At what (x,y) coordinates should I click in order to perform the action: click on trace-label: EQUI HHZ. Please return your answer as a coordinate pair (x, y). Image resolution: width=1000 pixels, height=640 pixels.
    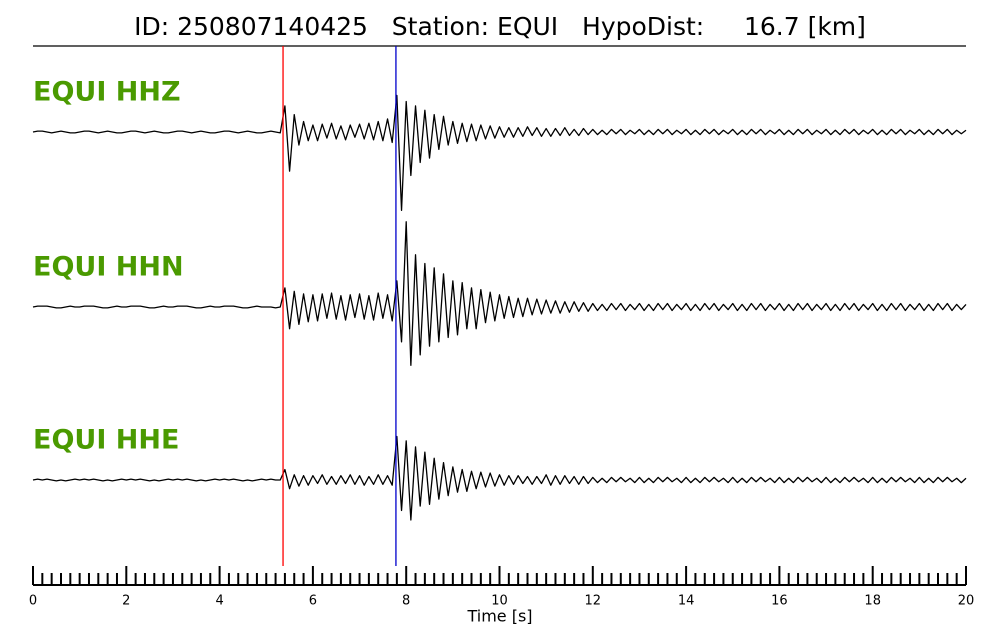
    Looking at the image, I should click on (107, 92).